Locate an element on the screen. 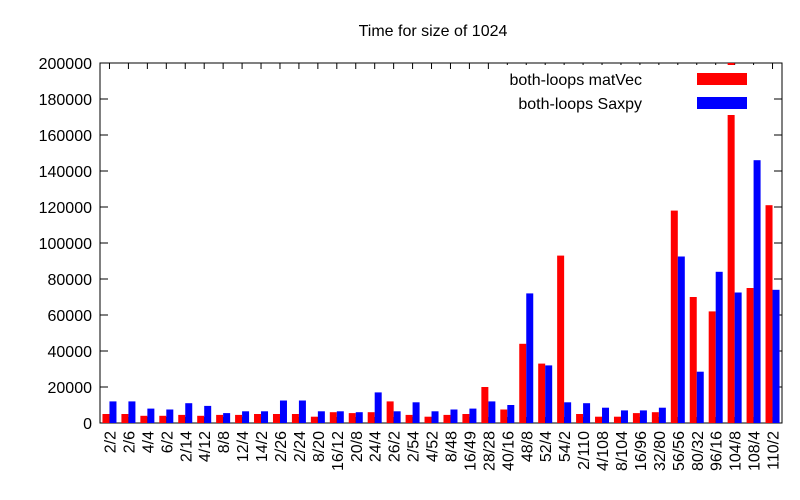 The width and height of the screenshot is (800, 500). x-tick-label: 8/20 is located at coordinates (319, 446).